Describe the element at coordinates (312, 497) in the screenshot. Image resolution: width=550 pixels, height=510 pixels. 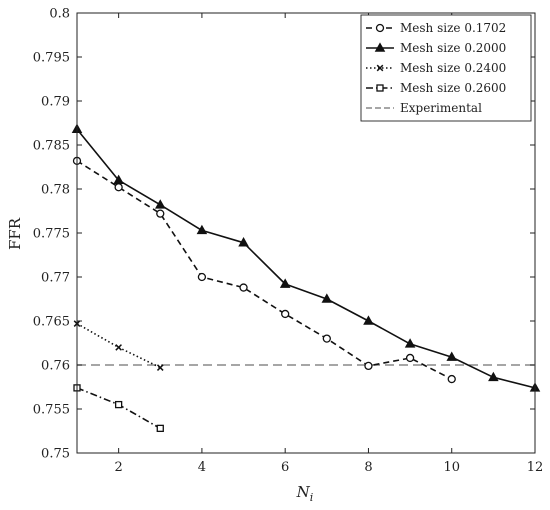
I see `x-axis-title-subscript: i` at that location.